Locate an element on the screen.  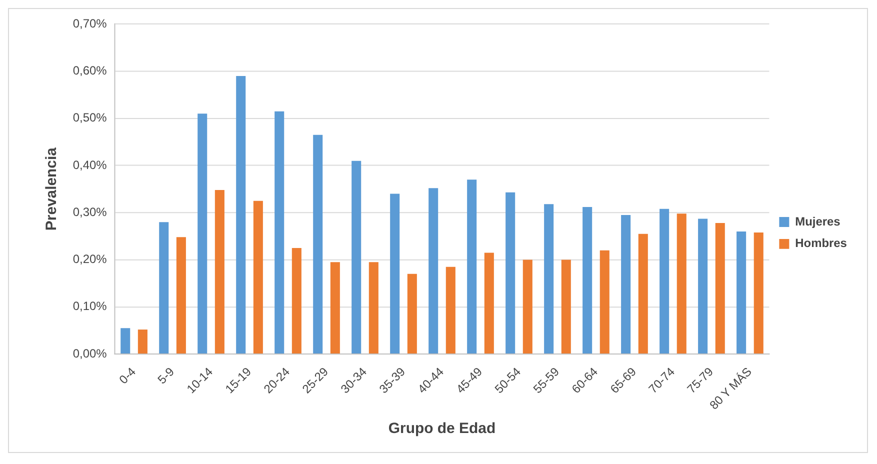
y-tick-label: 0,10% is located at coordinates (90, 306).